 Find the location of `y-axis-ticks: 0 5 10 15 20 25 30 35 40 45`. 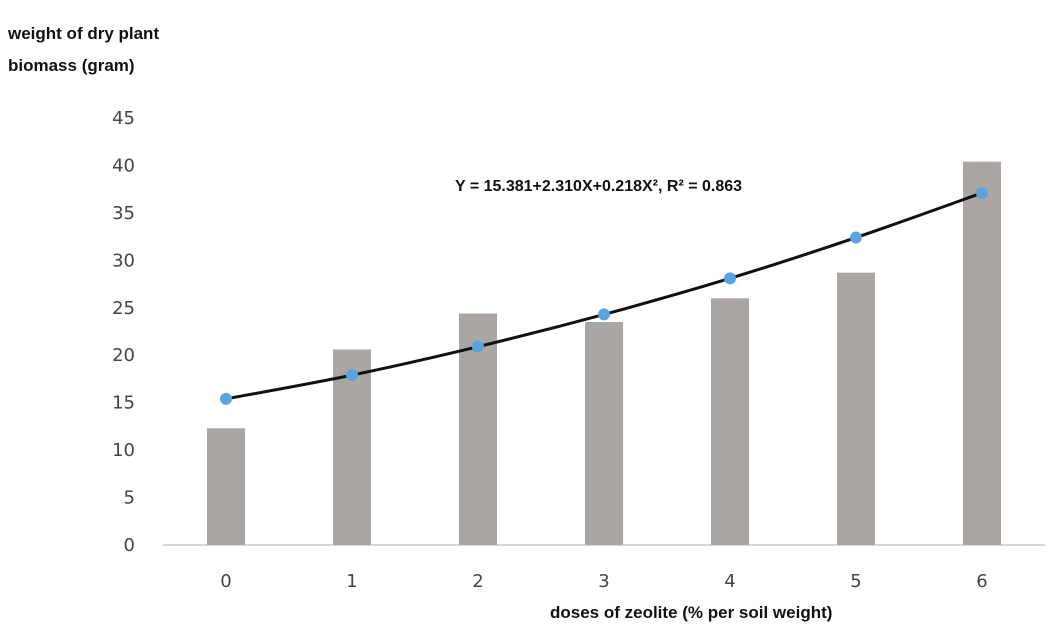

y-axis-ticks: 0 5 10 15 20 25 30 35 40 45 is located at coordinates (123, 332).